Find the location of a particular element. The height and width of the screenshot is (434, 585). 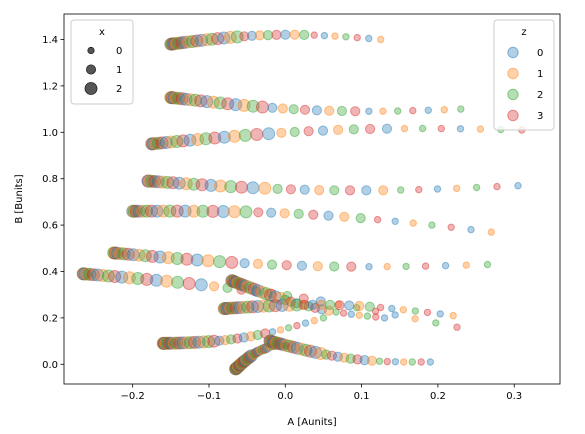

color-legend-title: z is located at coordinates (523, 32).